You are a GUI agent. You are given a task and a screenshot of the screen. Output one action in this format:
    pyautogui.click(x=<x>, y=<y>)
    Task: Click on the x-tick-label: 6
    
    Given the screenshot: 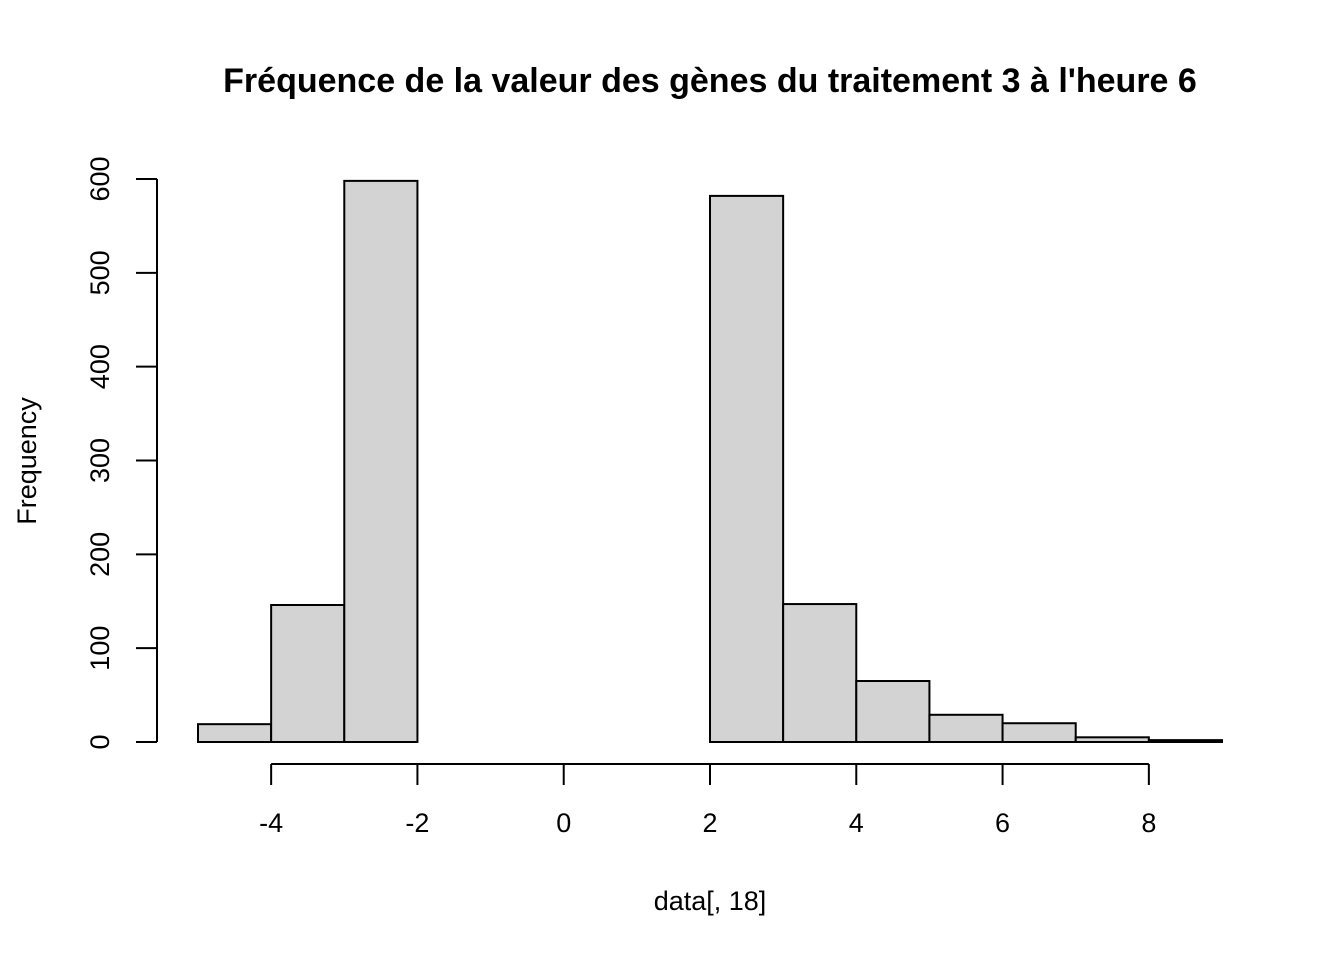 What is the action you would take?
    pyautogui.click(x=1002, y=823)
    